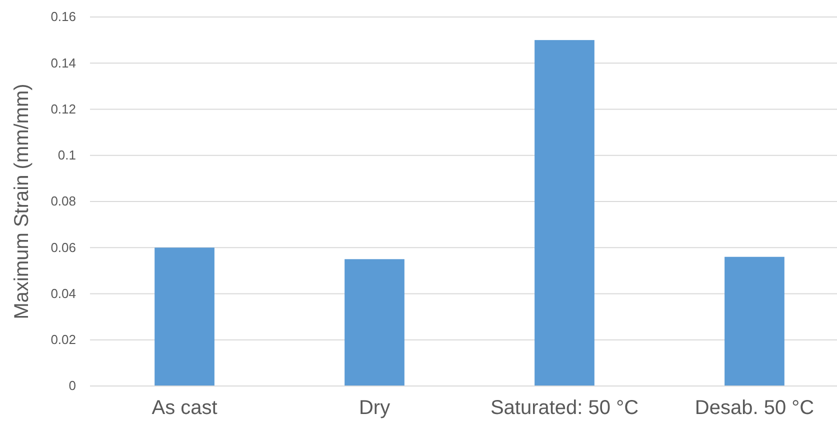 The height and width of the screenshot is (439, 837). I want to click on x-tick-label: As cast, so click(185, 408).